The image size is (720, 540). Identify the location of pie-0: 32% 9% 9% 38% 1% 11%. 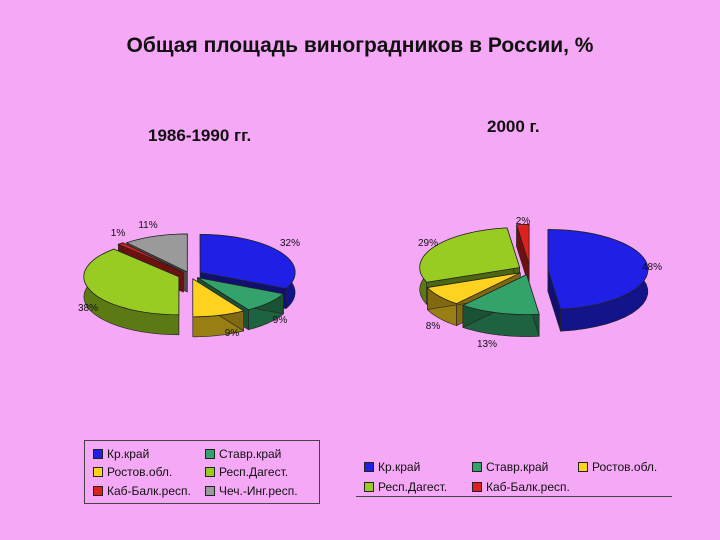
(189, 279).